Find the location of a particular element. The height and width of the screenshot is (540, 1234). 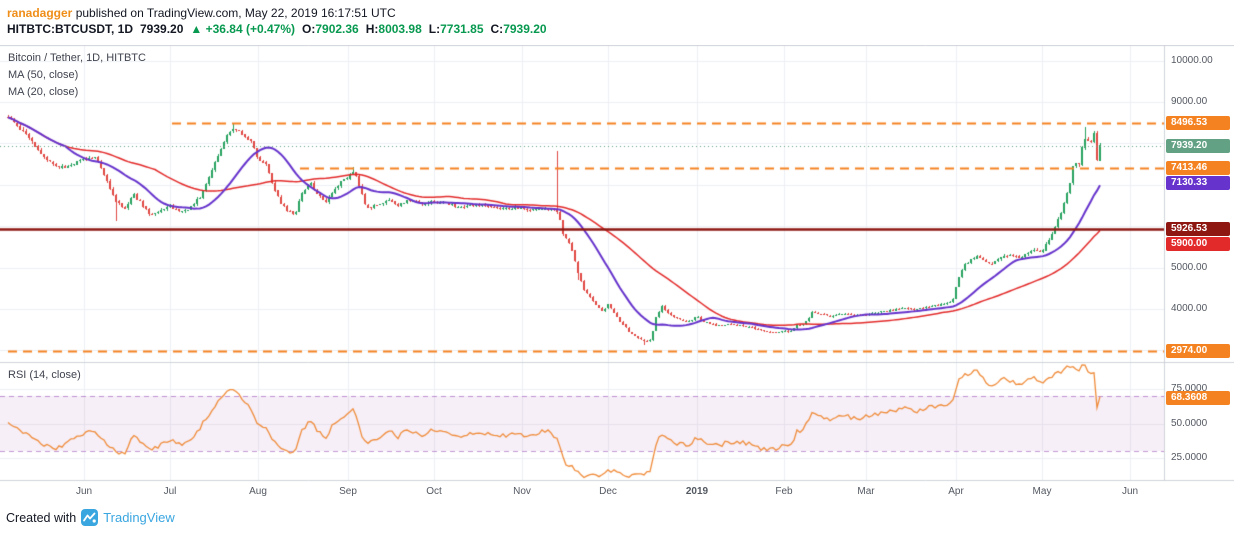

x-axis-month-label: Apr is located at coordinates (956, 491).